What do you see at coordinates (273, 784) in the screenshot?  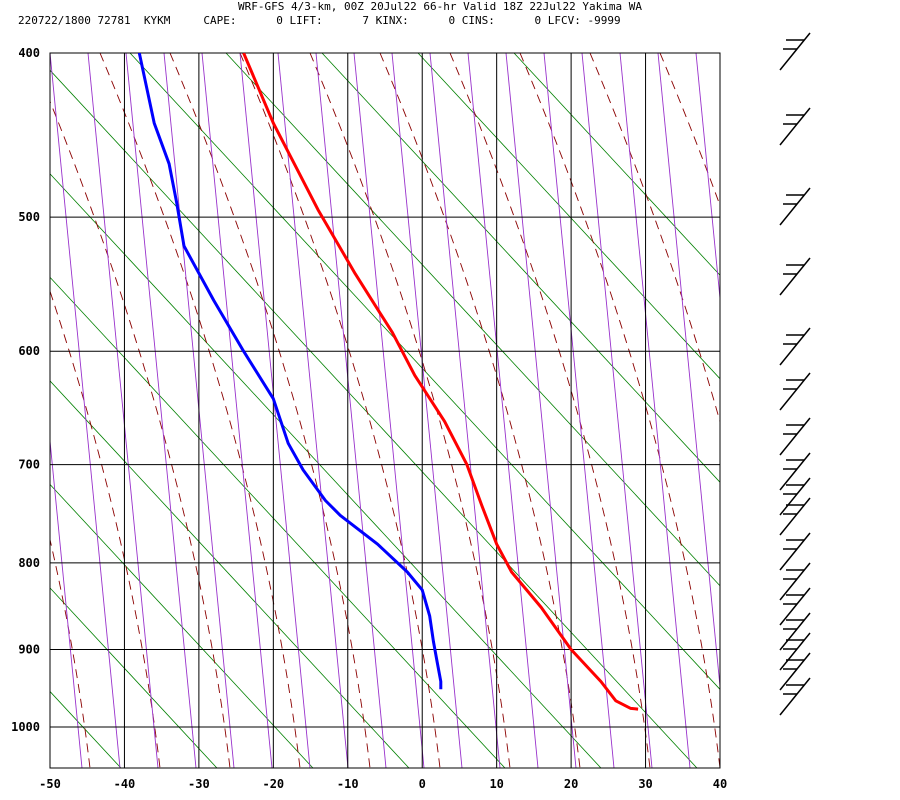 I see `x-tick-label: -20` at bounding box center [273, 784].